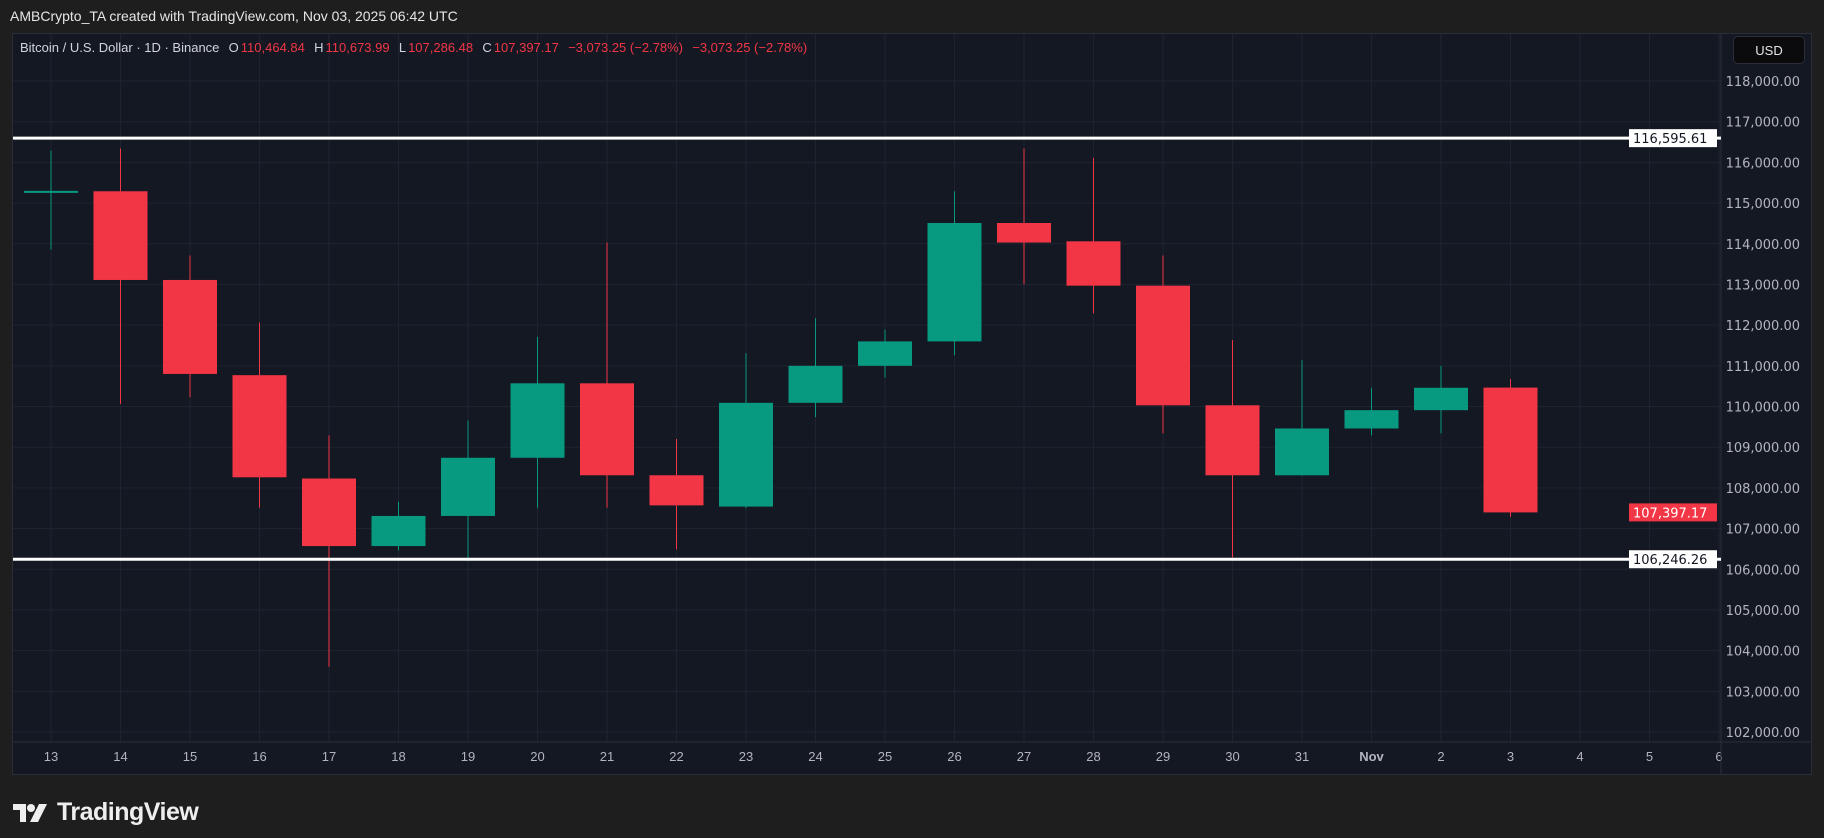 This screenshot has height=838, width=1824. I want to click on x-tick-label: 16, so click(259, 756).